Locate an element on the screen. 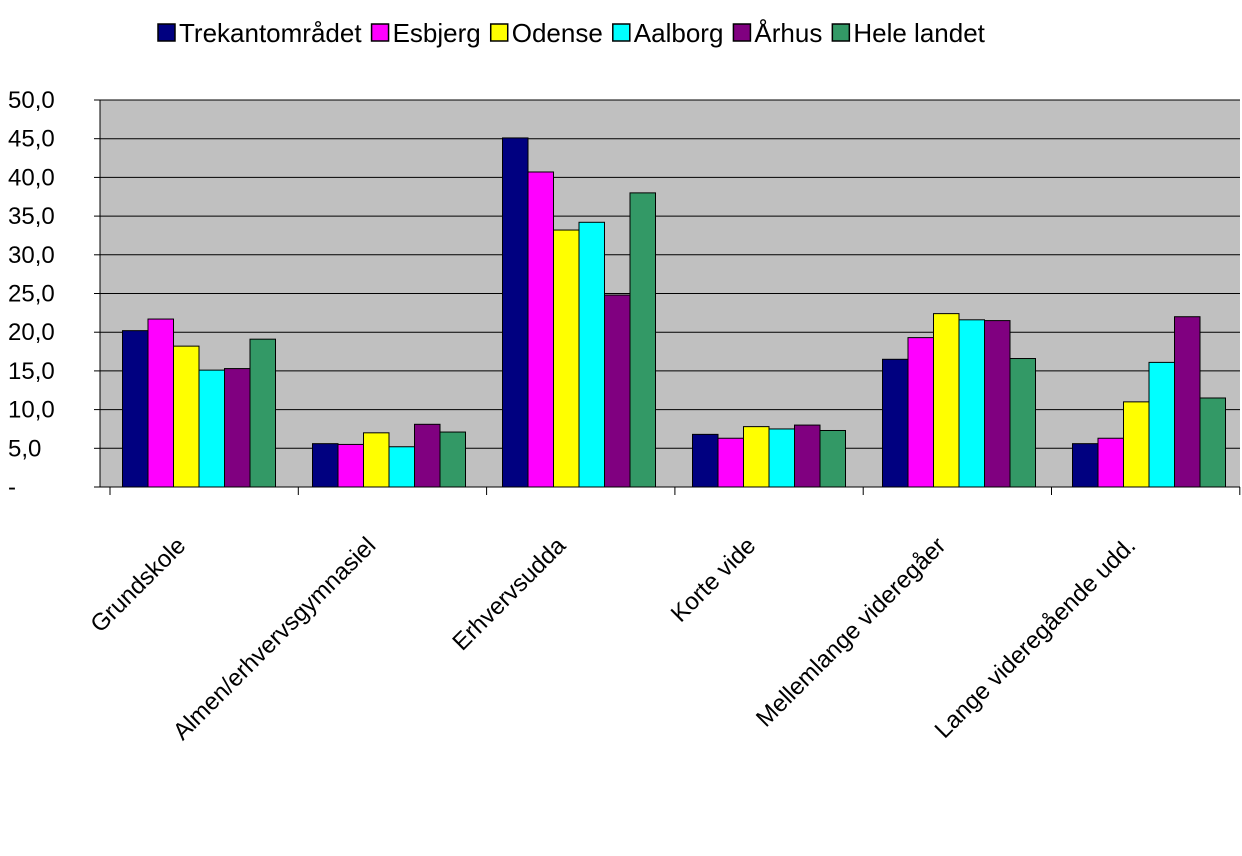 Image resolution: width=1242 pixels, height=856 pixels. y-tick-label: 15,0 is located at coordinates (31, 371).